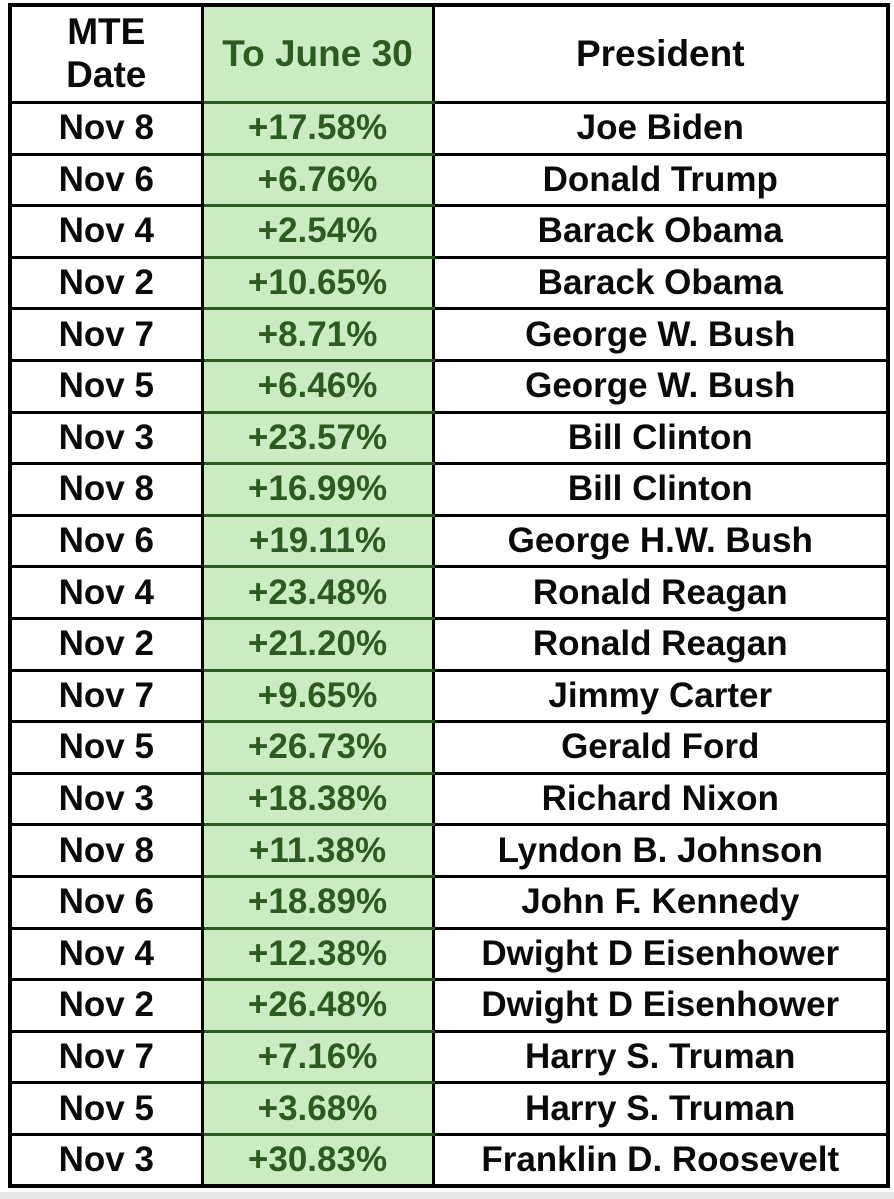  What do you see at coordinates (106, 32) in the screenshot?
I see `header-mte-date-line1: MTE` at bounding box center [106, 32].